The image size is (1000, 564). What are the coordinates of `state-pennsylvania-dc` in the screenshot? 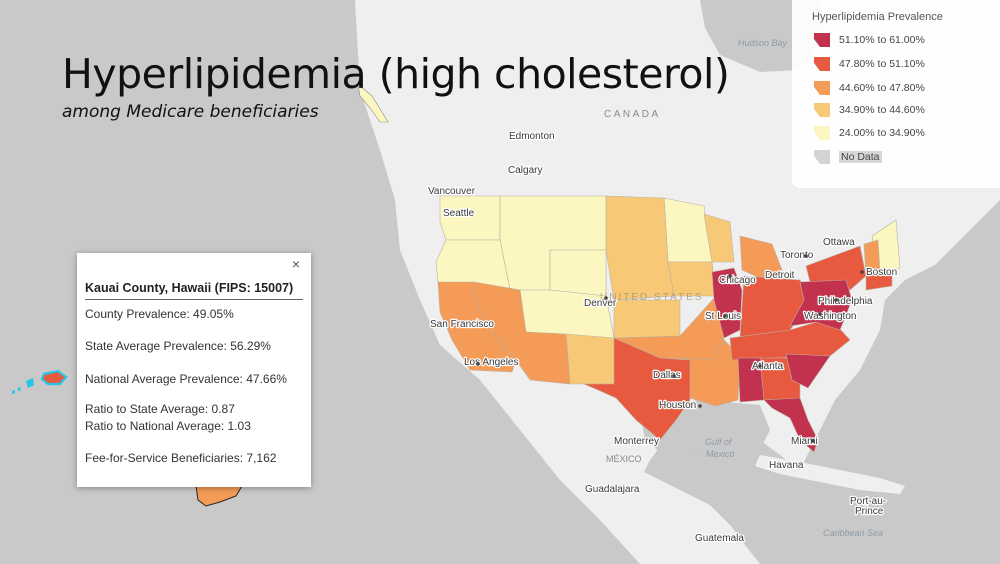 It's located at (821, 305).